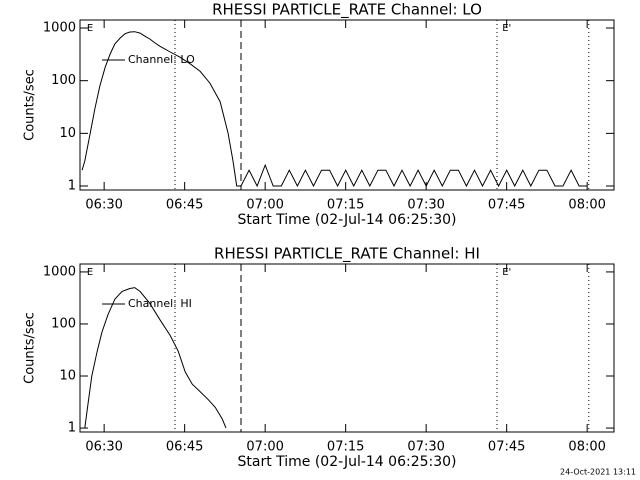 The height and width of the screenshot is (480, 640). Describe the element at coordinates (160, 303) in the screenshot. I see `legend-label: Channel: HI` at that location.